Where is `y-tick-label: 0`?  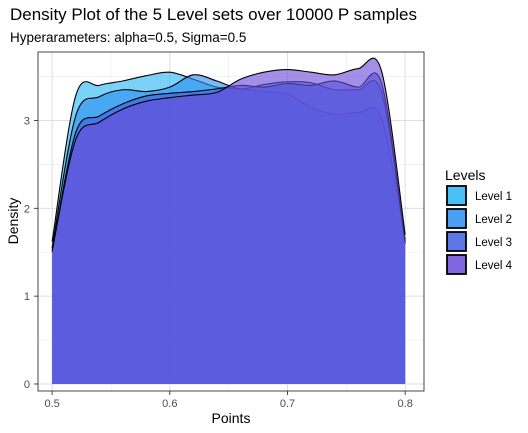
y-tick-label: 0 is located at coordinates (27, 385).